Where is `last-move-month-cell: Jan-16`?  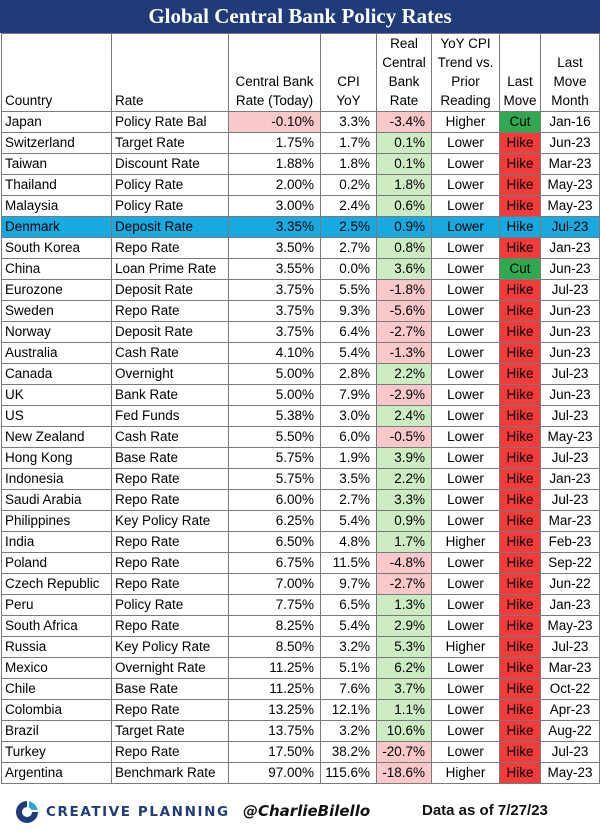
last-move-month-cell: Jan-16 is located at coordinates (570, 122).